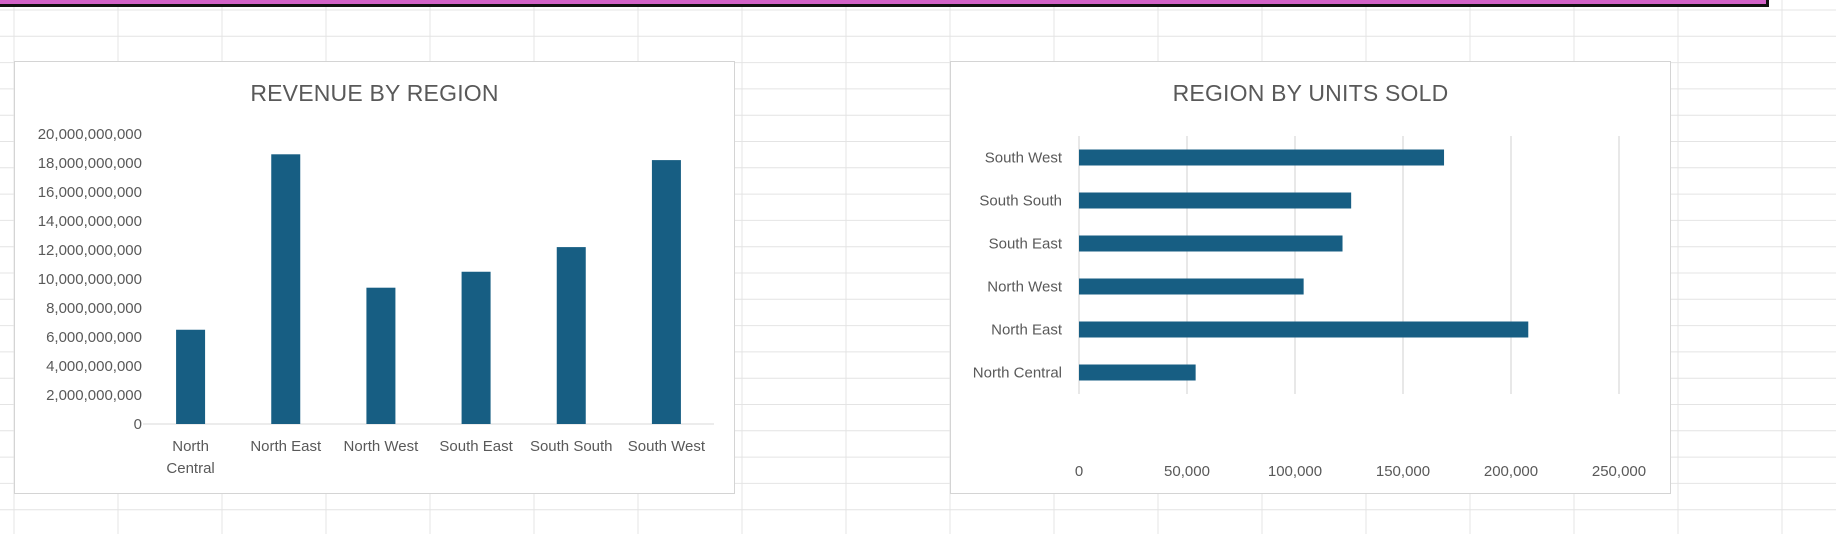  I want to click on y-tick-label: 14,000,000,000, so click(90, 221).